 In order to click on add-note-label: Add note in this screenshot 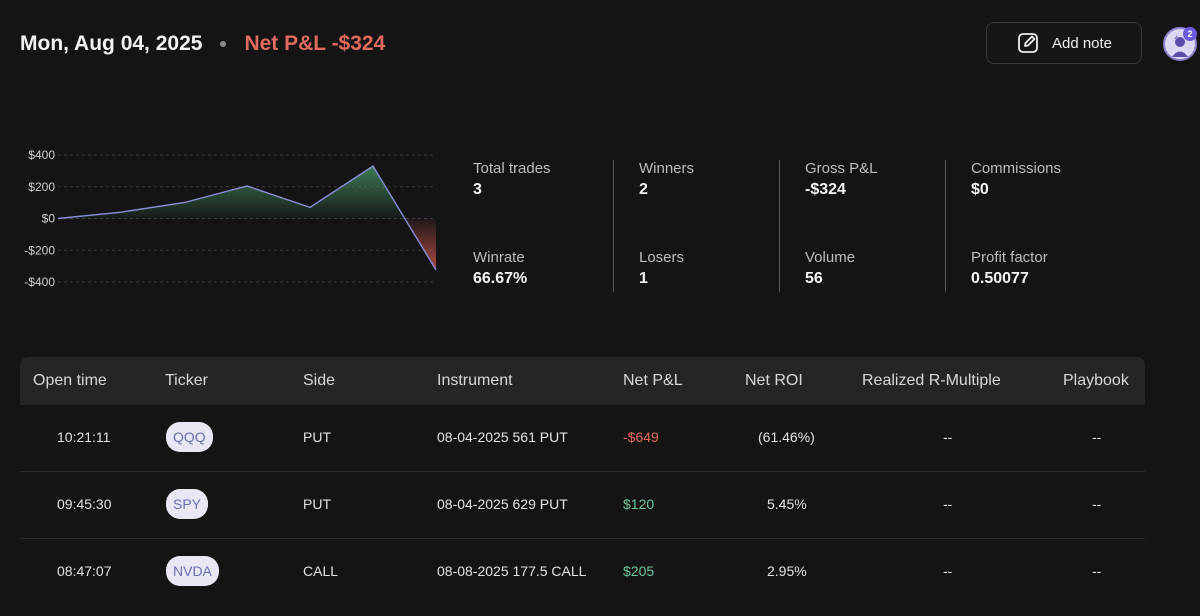, I will do `click(1082, 43)`.